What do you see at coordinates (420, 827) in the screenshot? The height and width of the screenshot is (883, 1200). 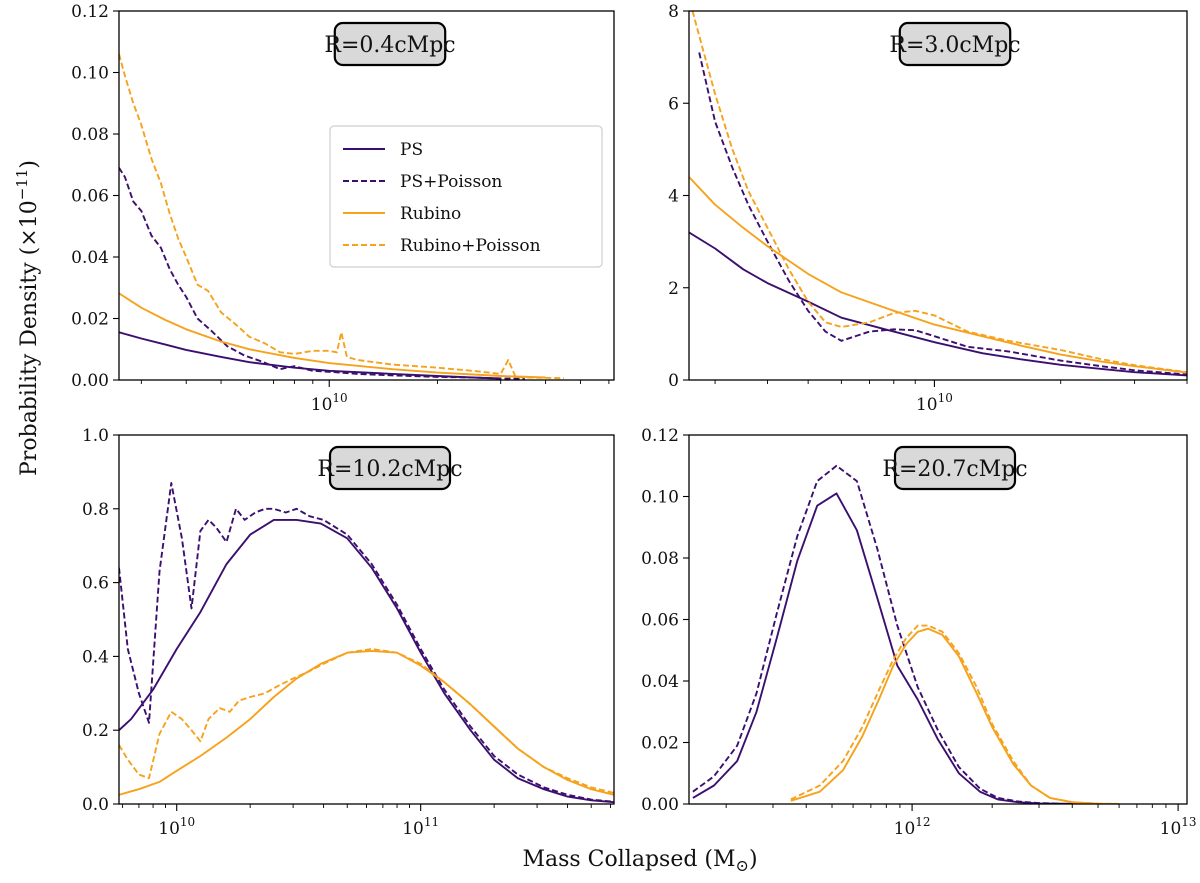 I see `x-tick-label: 1011` at bounding box center [420, 827].